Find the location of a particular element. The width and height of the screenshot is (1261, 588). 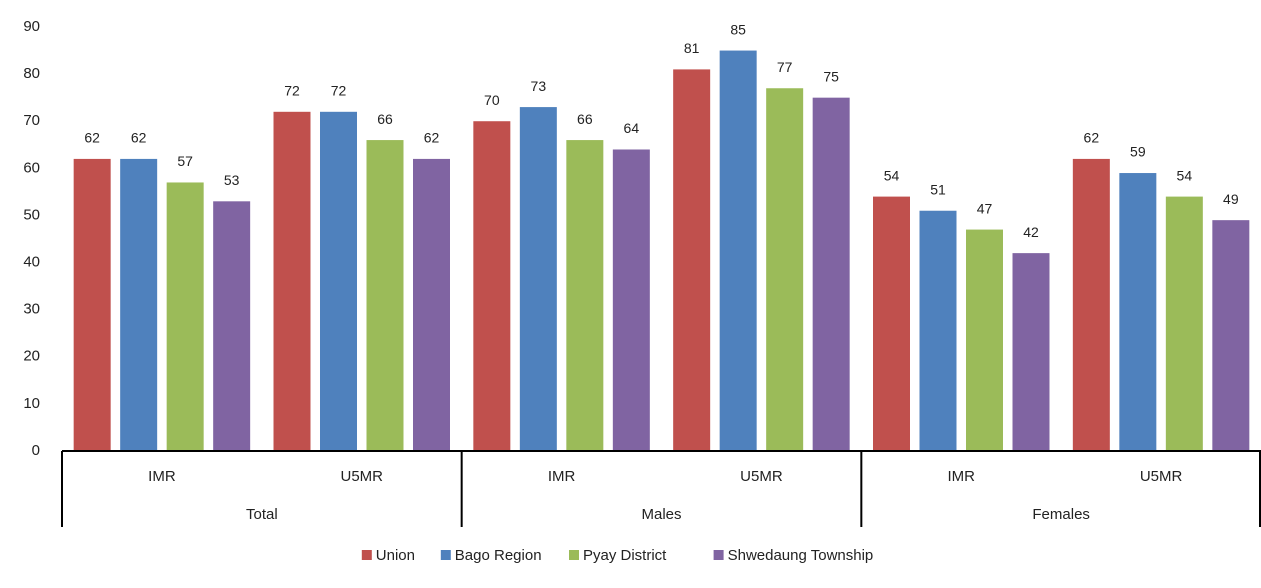

data-label: 59 is located at coordinates (1138, 152).